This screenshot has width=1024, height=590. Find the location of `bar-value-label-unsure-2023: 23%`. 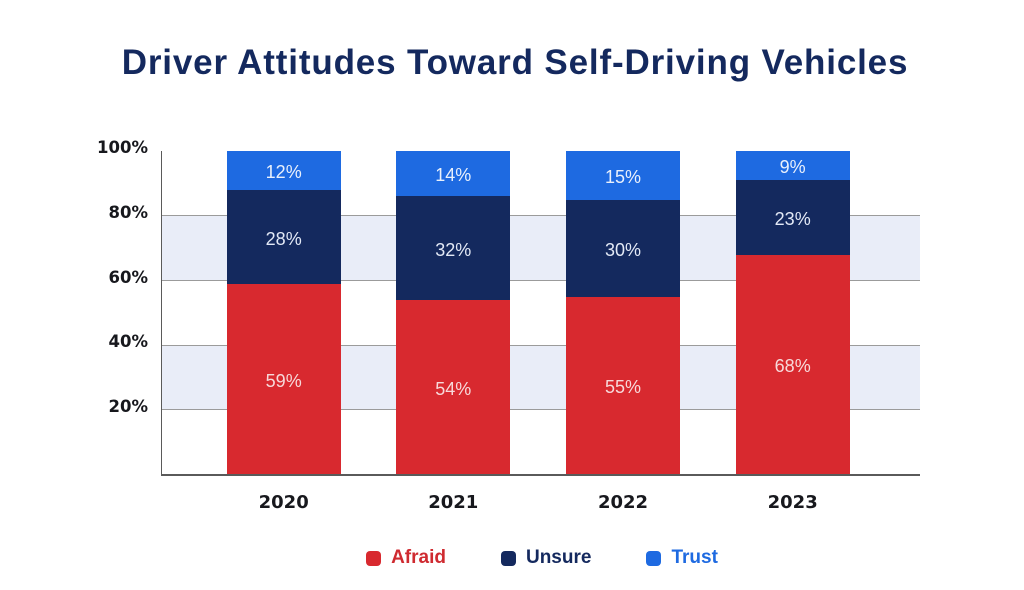

bar-value-label-unsure-2023: 23% is located at coordinates (792, 219).